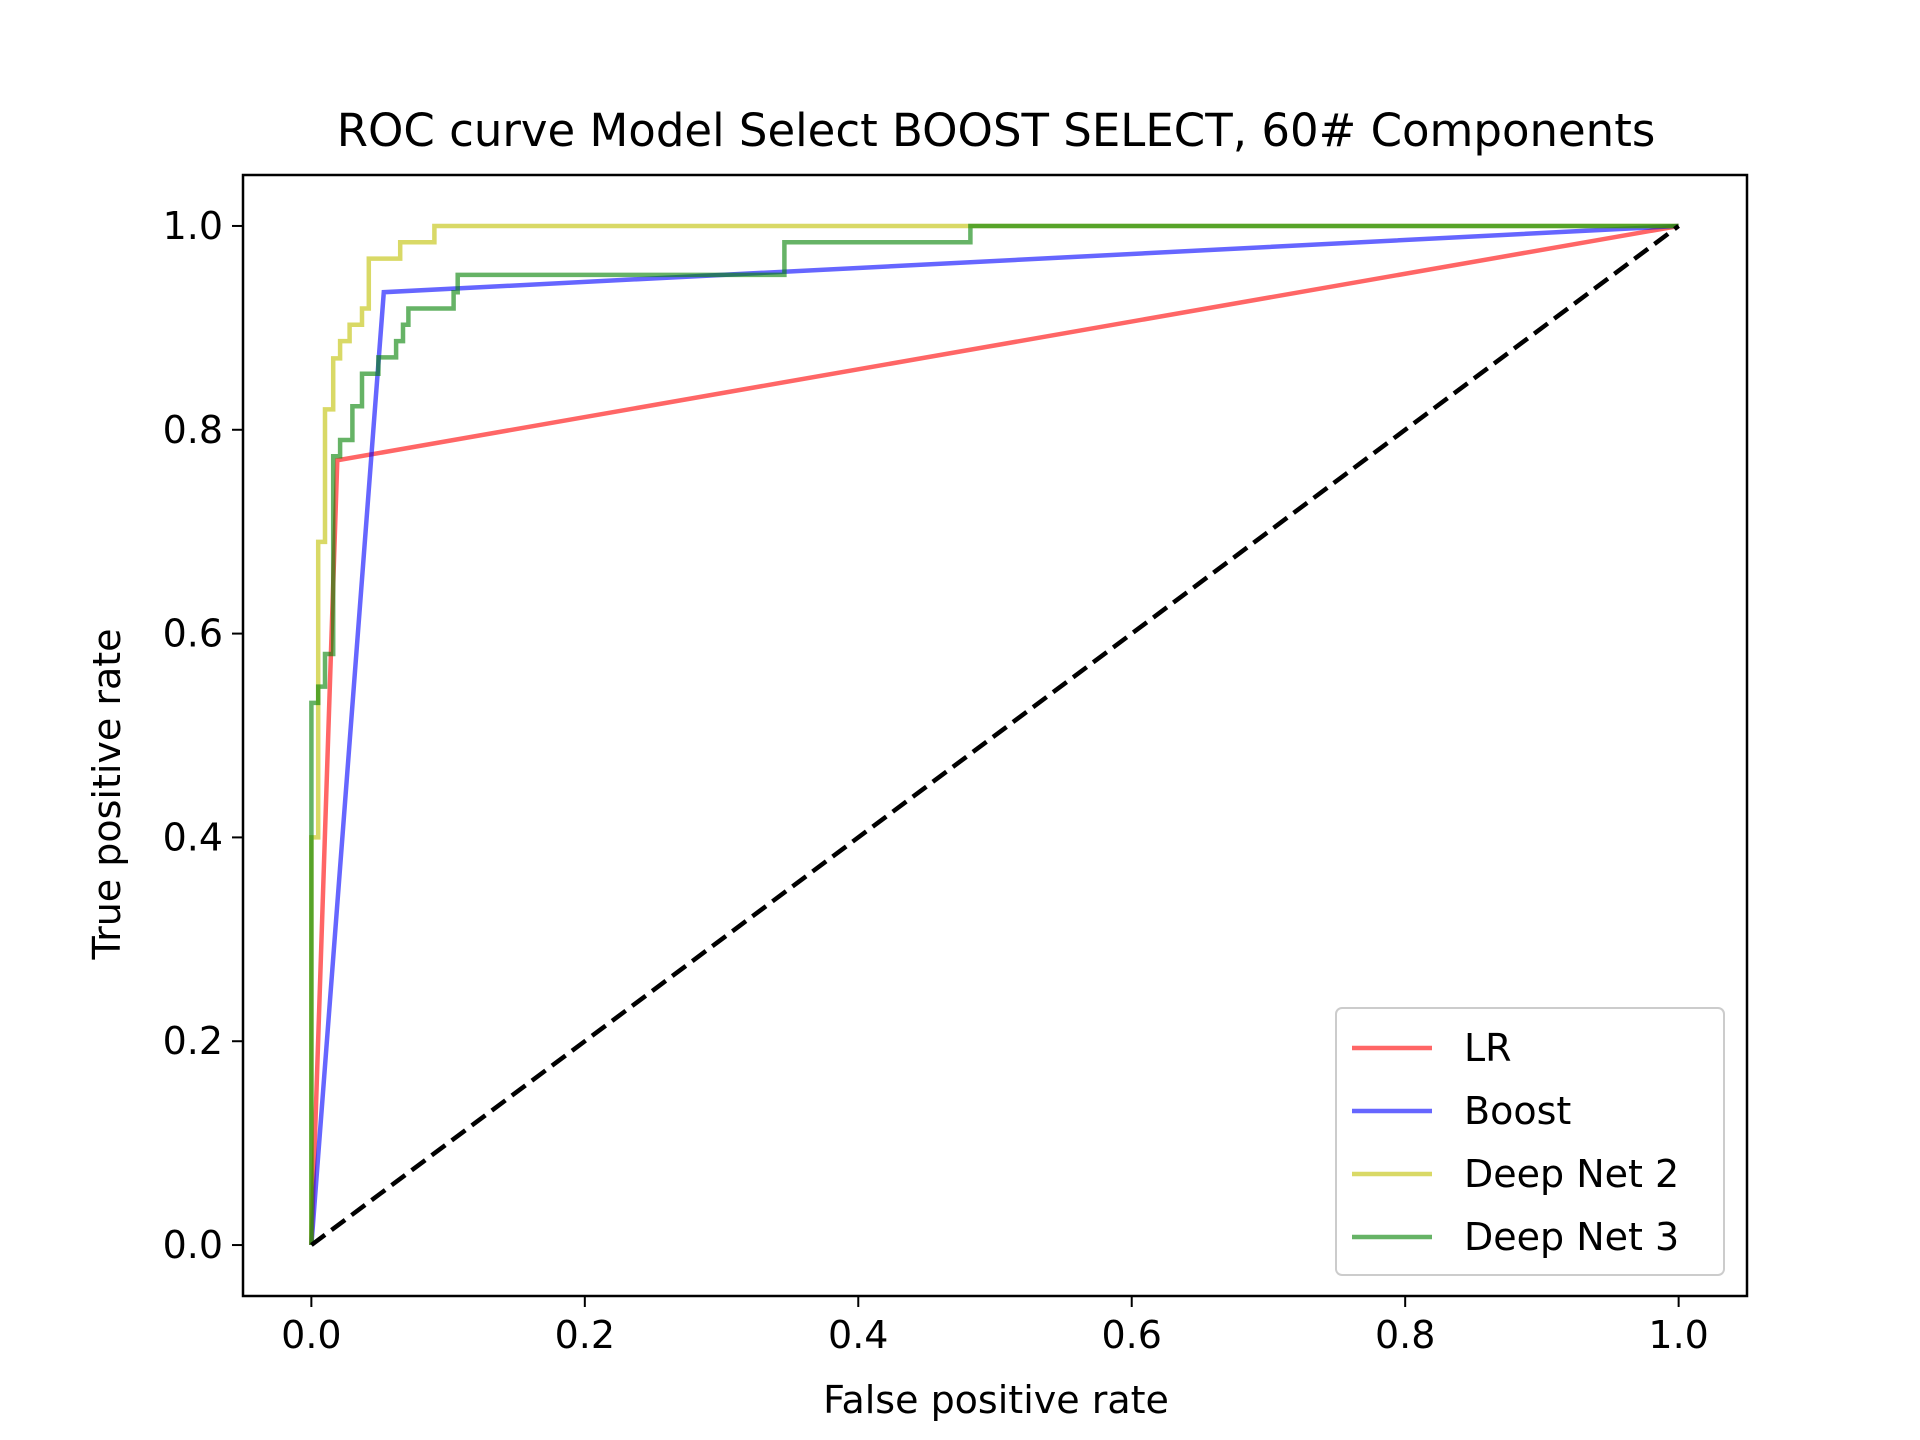  Describe the element at coordinates (1132, 1335) in the screenshot. I see `x-tick-label: 0.6` at that location.